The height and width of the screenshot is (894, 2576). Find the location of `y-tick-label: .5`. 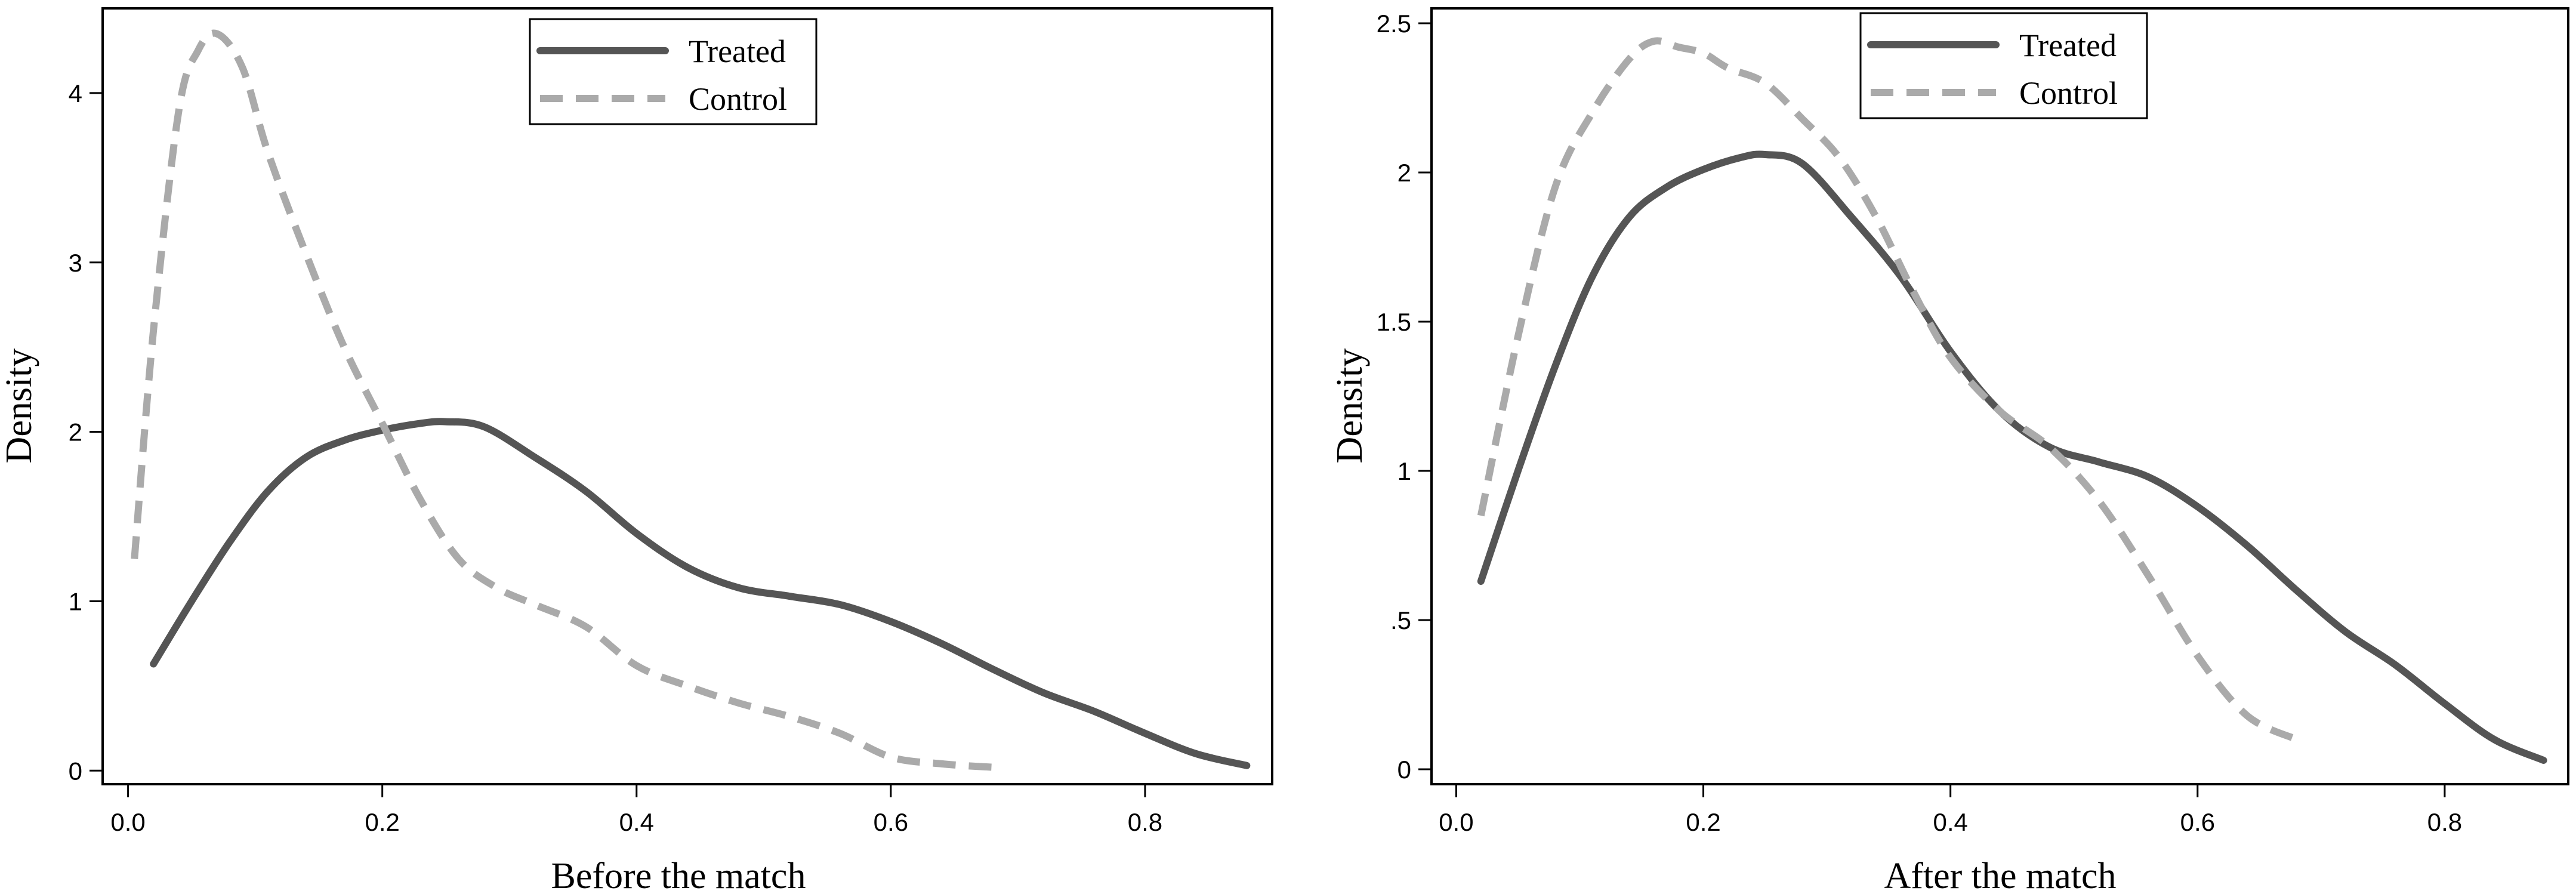

y-tick-label: .5 is located at coordinates (1400, 620).